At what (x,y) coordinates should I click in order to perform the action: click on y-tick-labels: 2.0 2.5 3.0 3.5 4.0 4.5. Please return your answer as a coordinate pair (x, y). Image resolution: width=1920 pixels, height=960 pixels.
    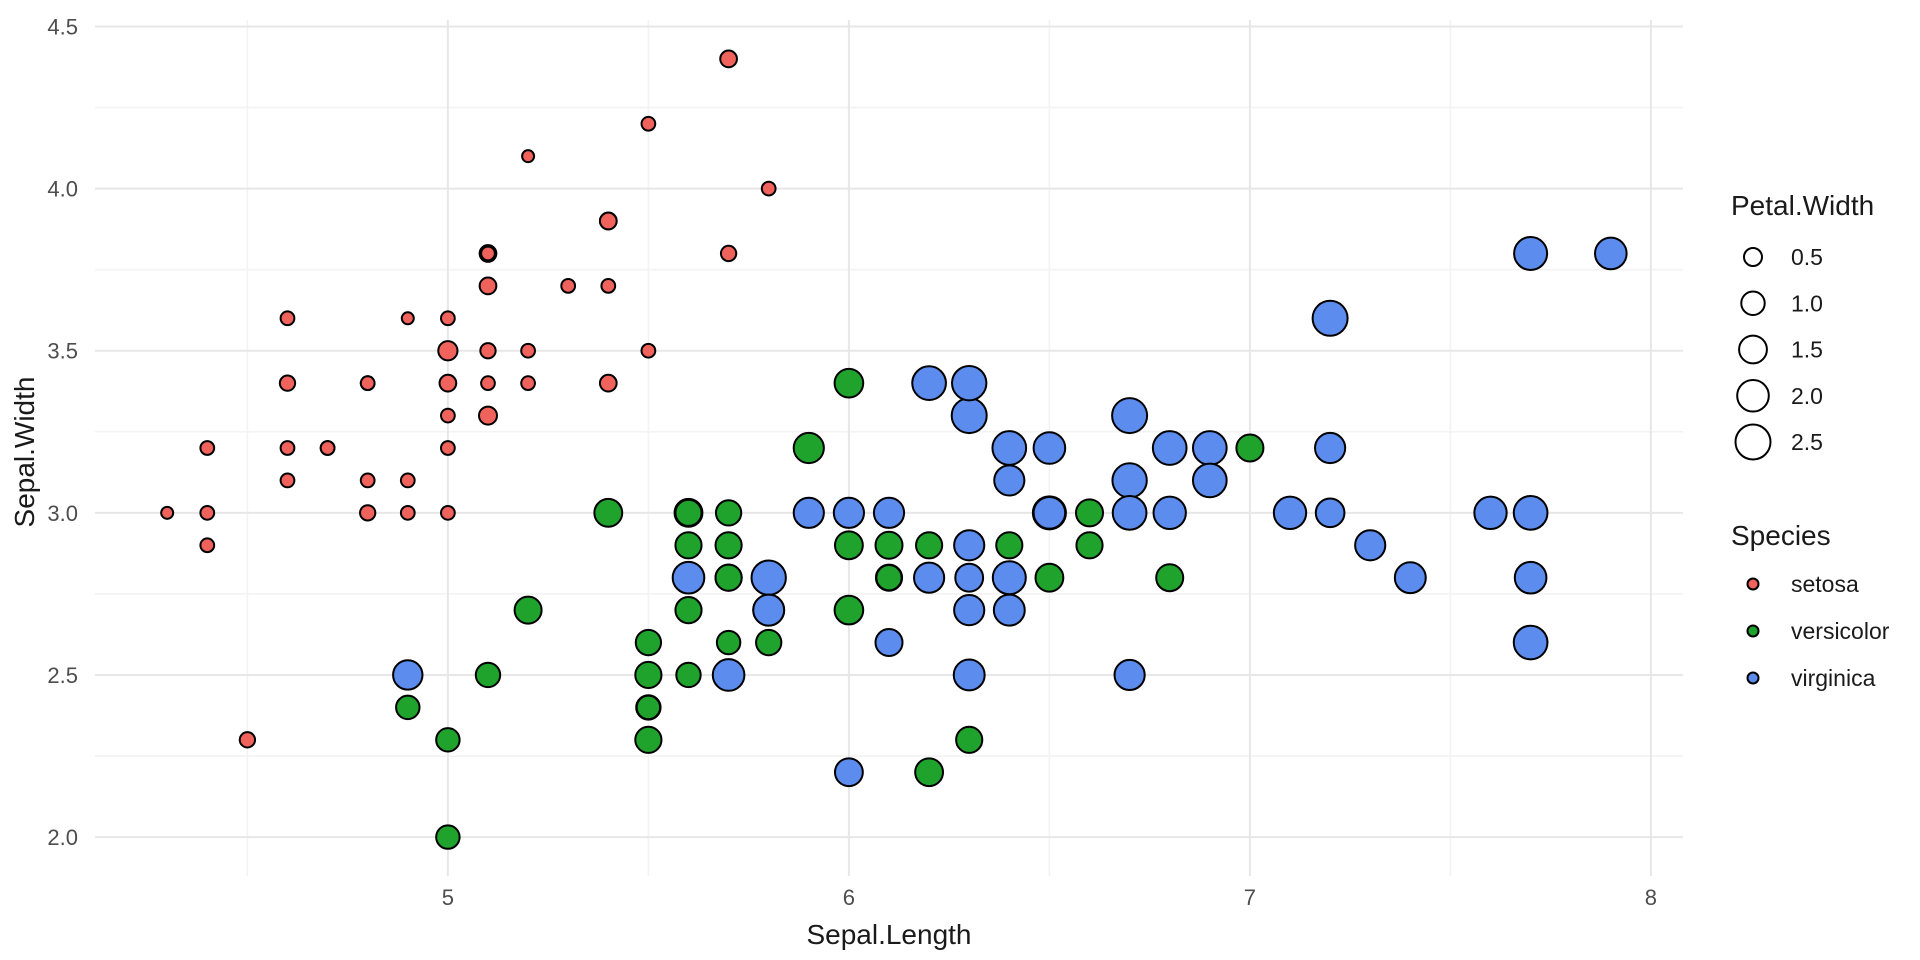
    Looking at the image, I should click on (62, 432).